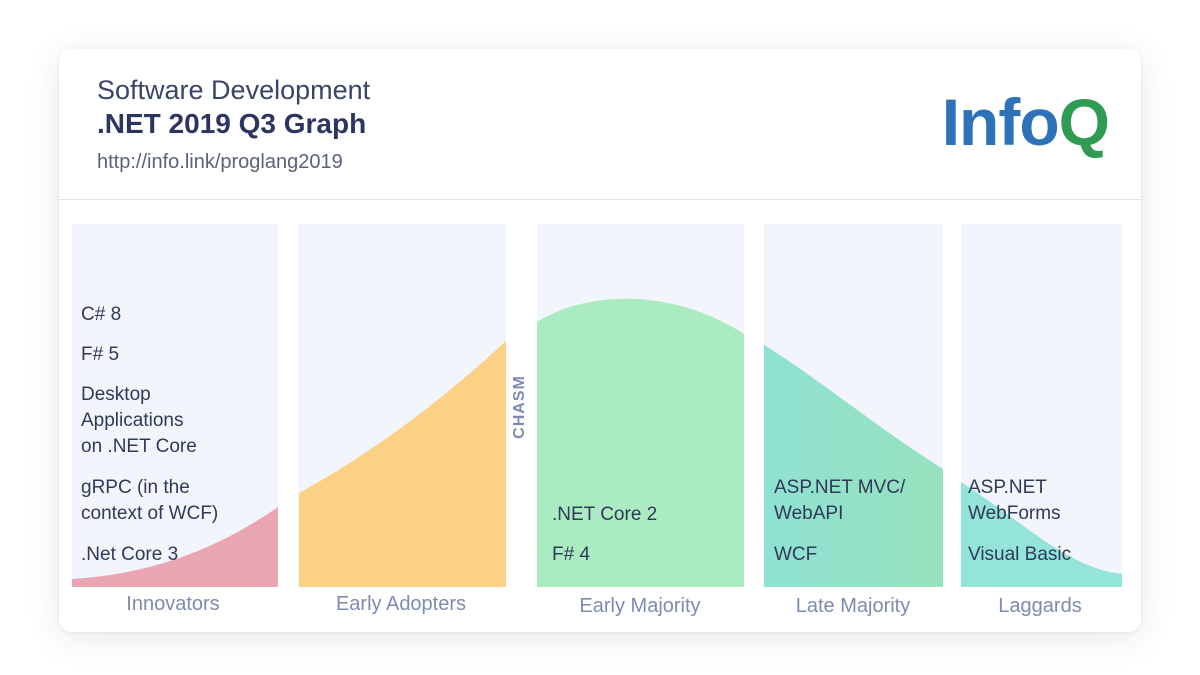  Describe the element at coordinates (234, 90) in the screenshot. I see `header-subtitle: Software Development` at that location.